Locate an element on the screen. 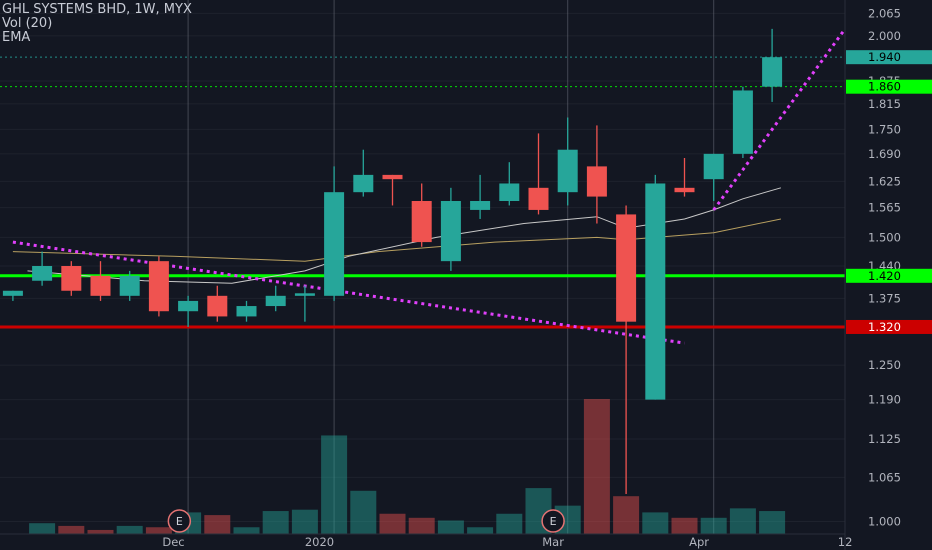 This screenshot has height=550, width=932. price-tick-label: 1.500 is located at coordinates (884, 237).